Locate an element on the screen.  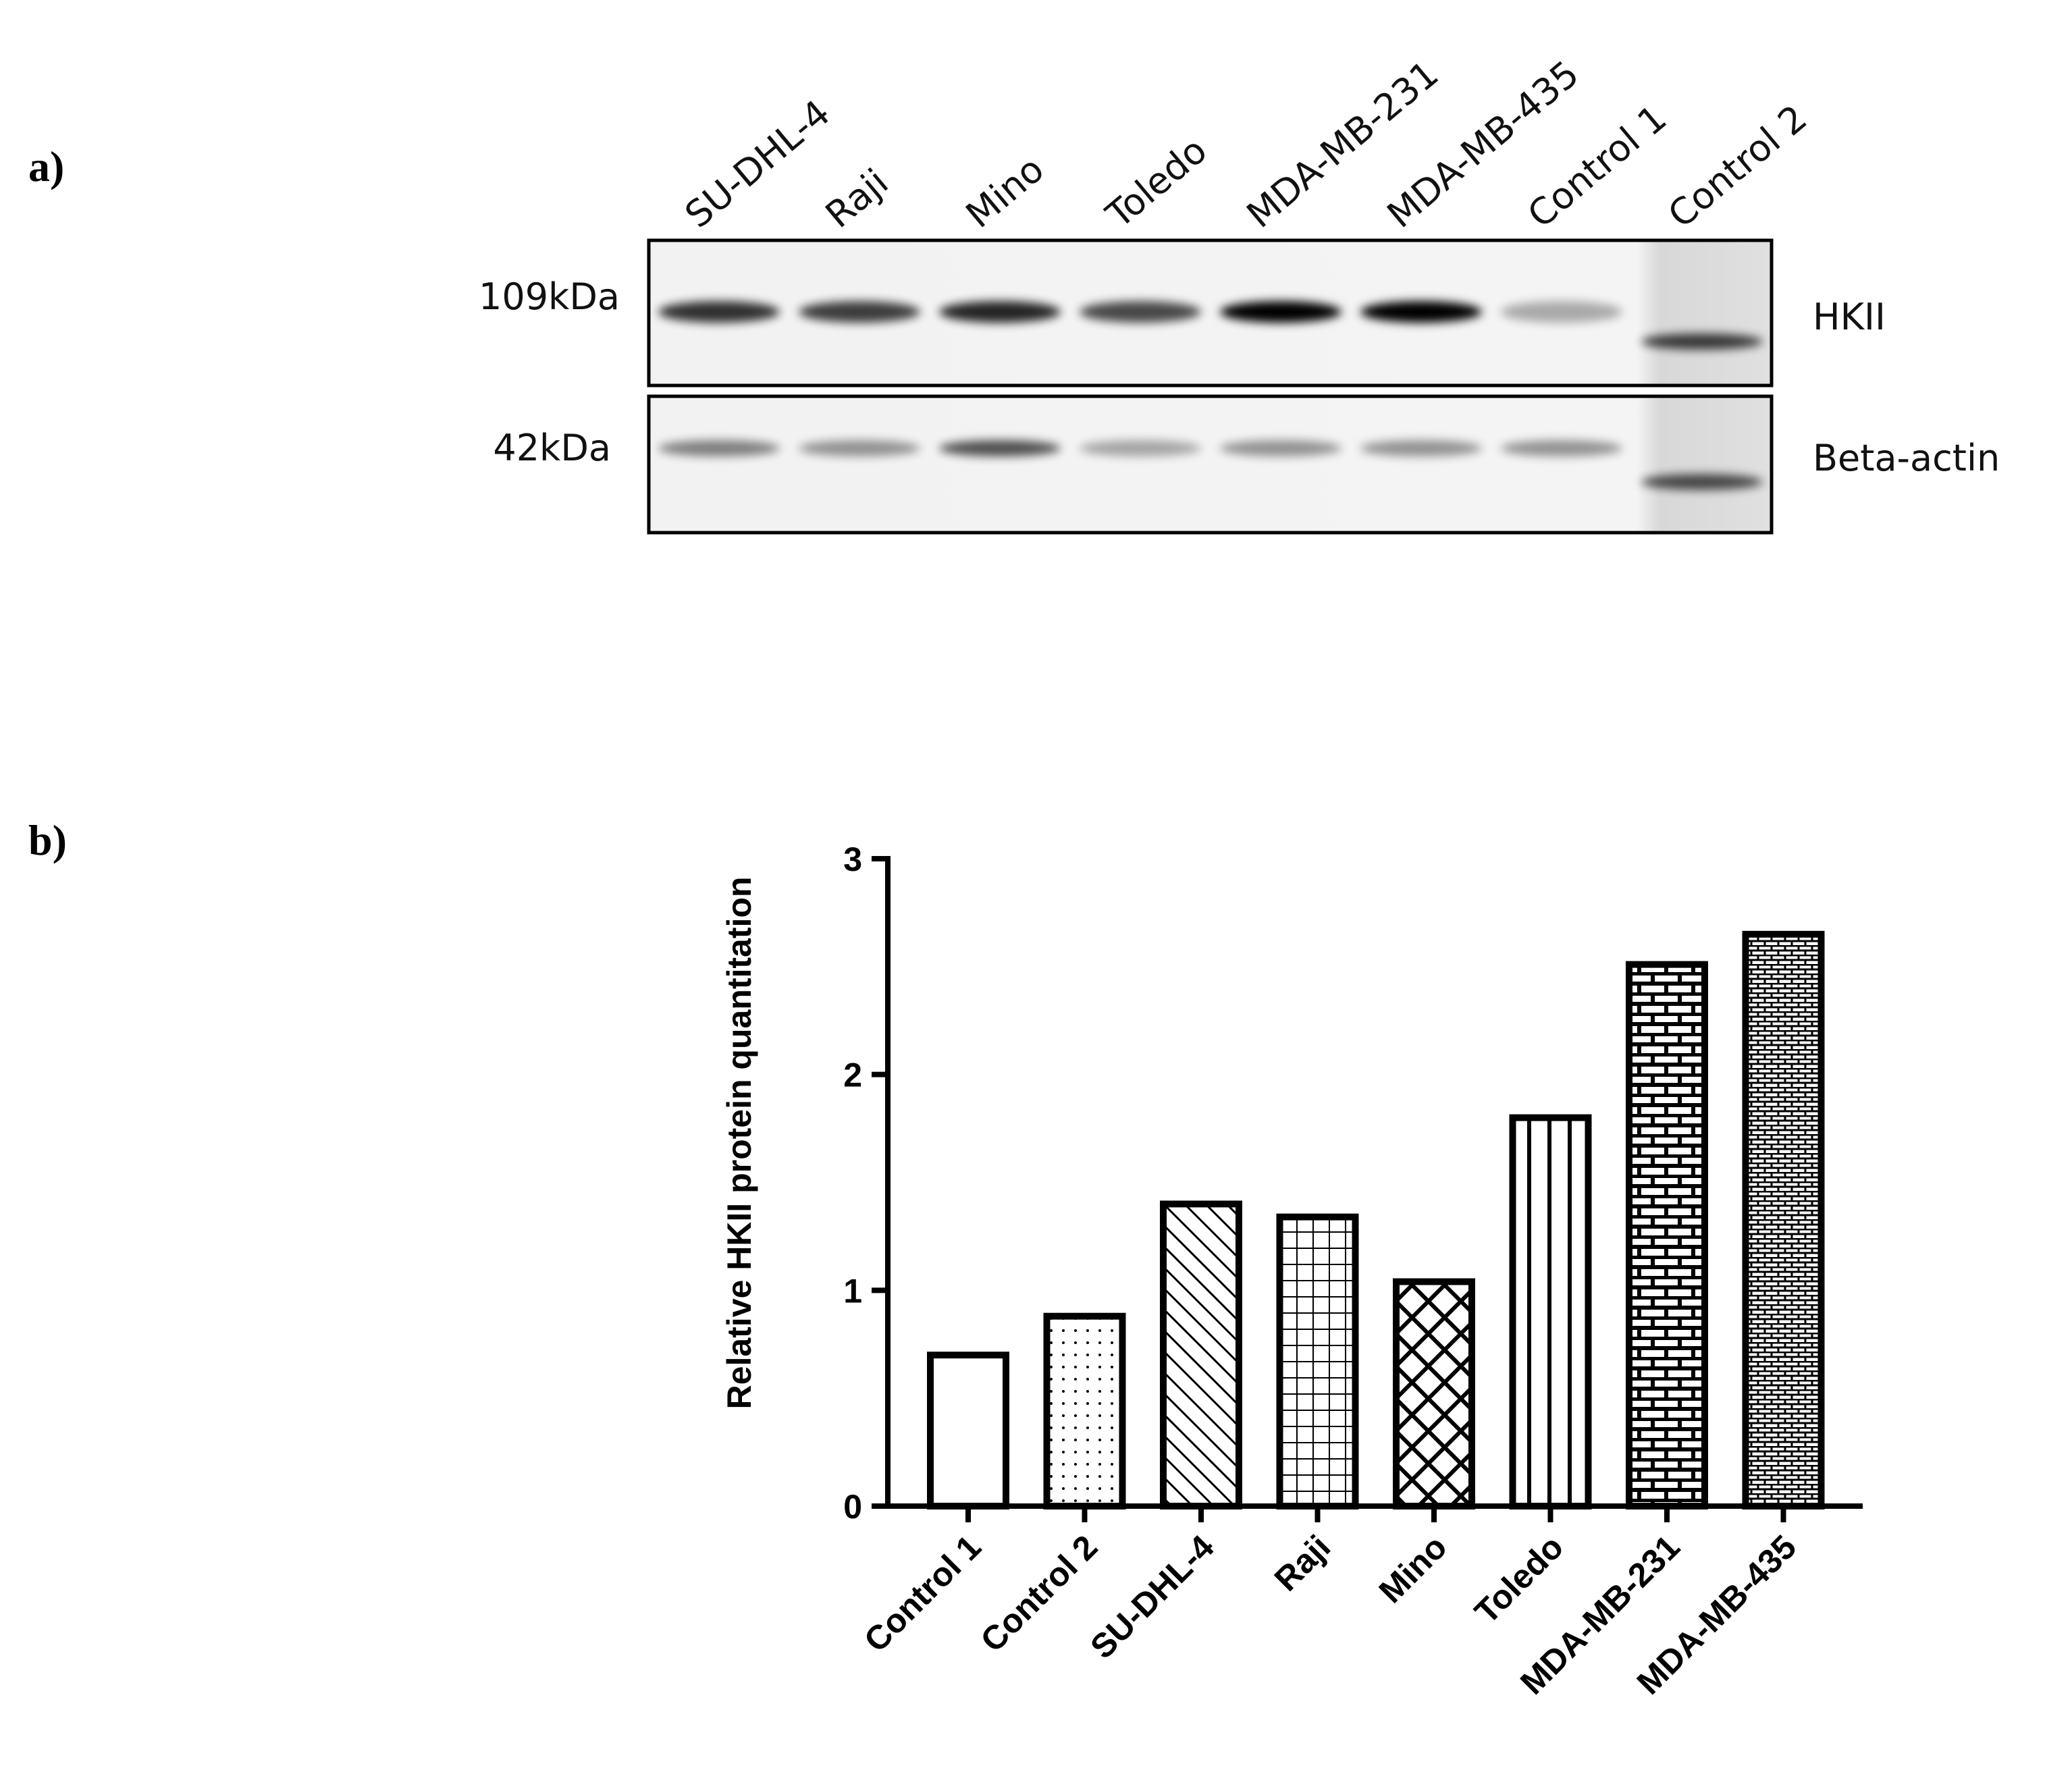
panel-label: b) is located at coordinates (47, 840).